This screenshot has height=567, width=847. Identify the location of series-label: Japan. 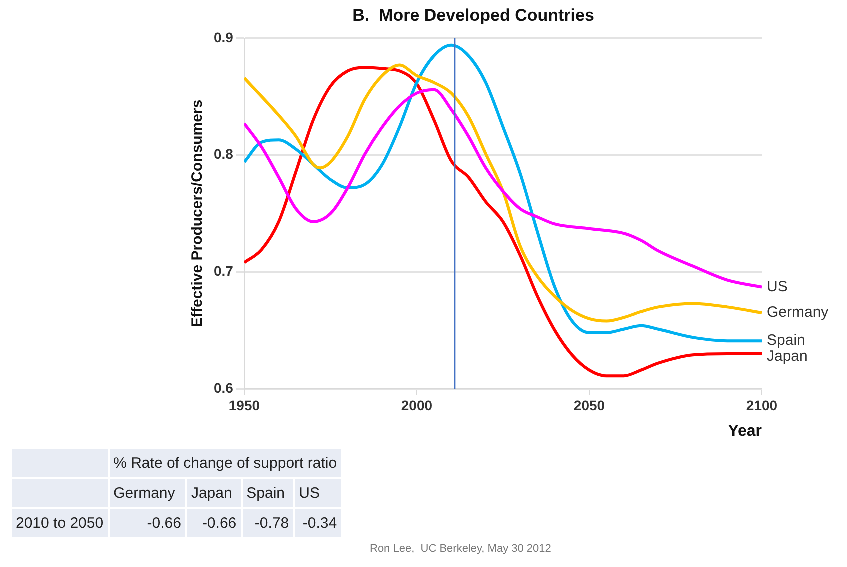
(787, 357).